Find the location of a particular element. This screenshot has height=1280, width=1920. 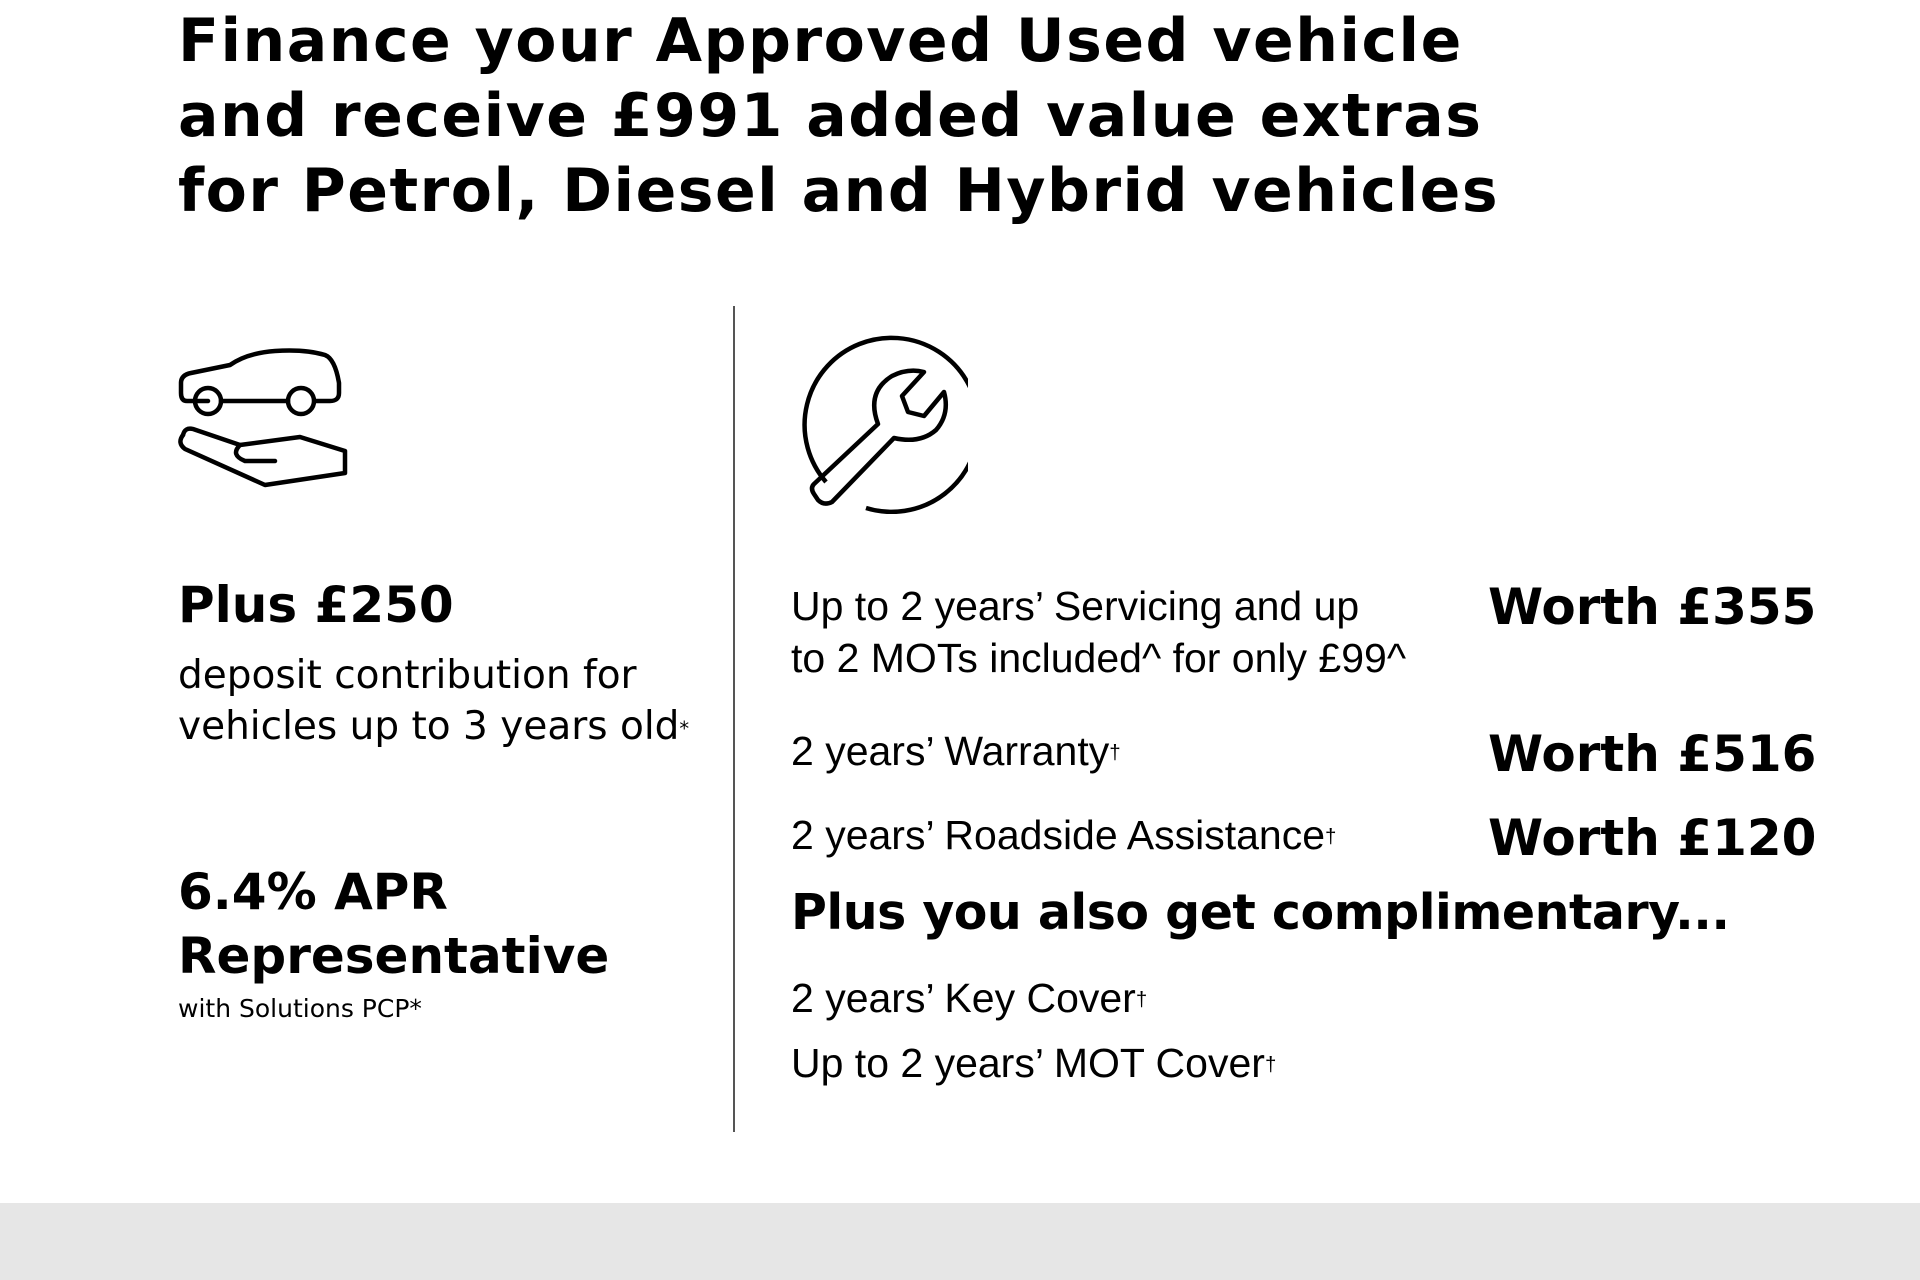

headline-line: Finance your Approved Used vehicle is located at coordinates (820, 41).